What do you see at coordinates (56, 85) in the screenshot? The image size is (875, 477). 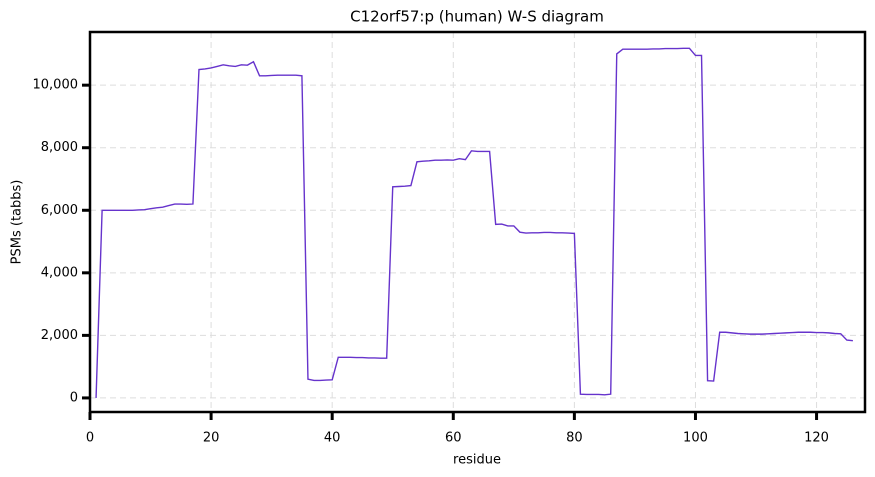 I see `y-tick-label: 10,000` at bounding box center [56, 85].